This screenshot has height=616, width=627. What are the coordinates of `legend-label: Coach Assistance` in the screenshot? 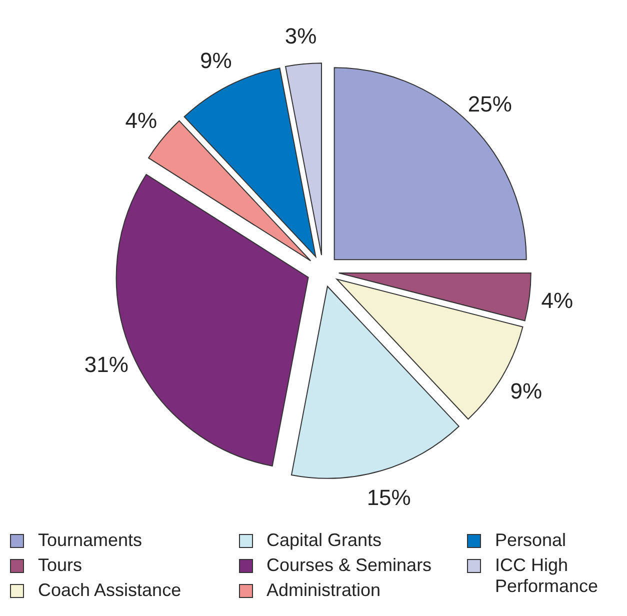 It's located at (110, 590).